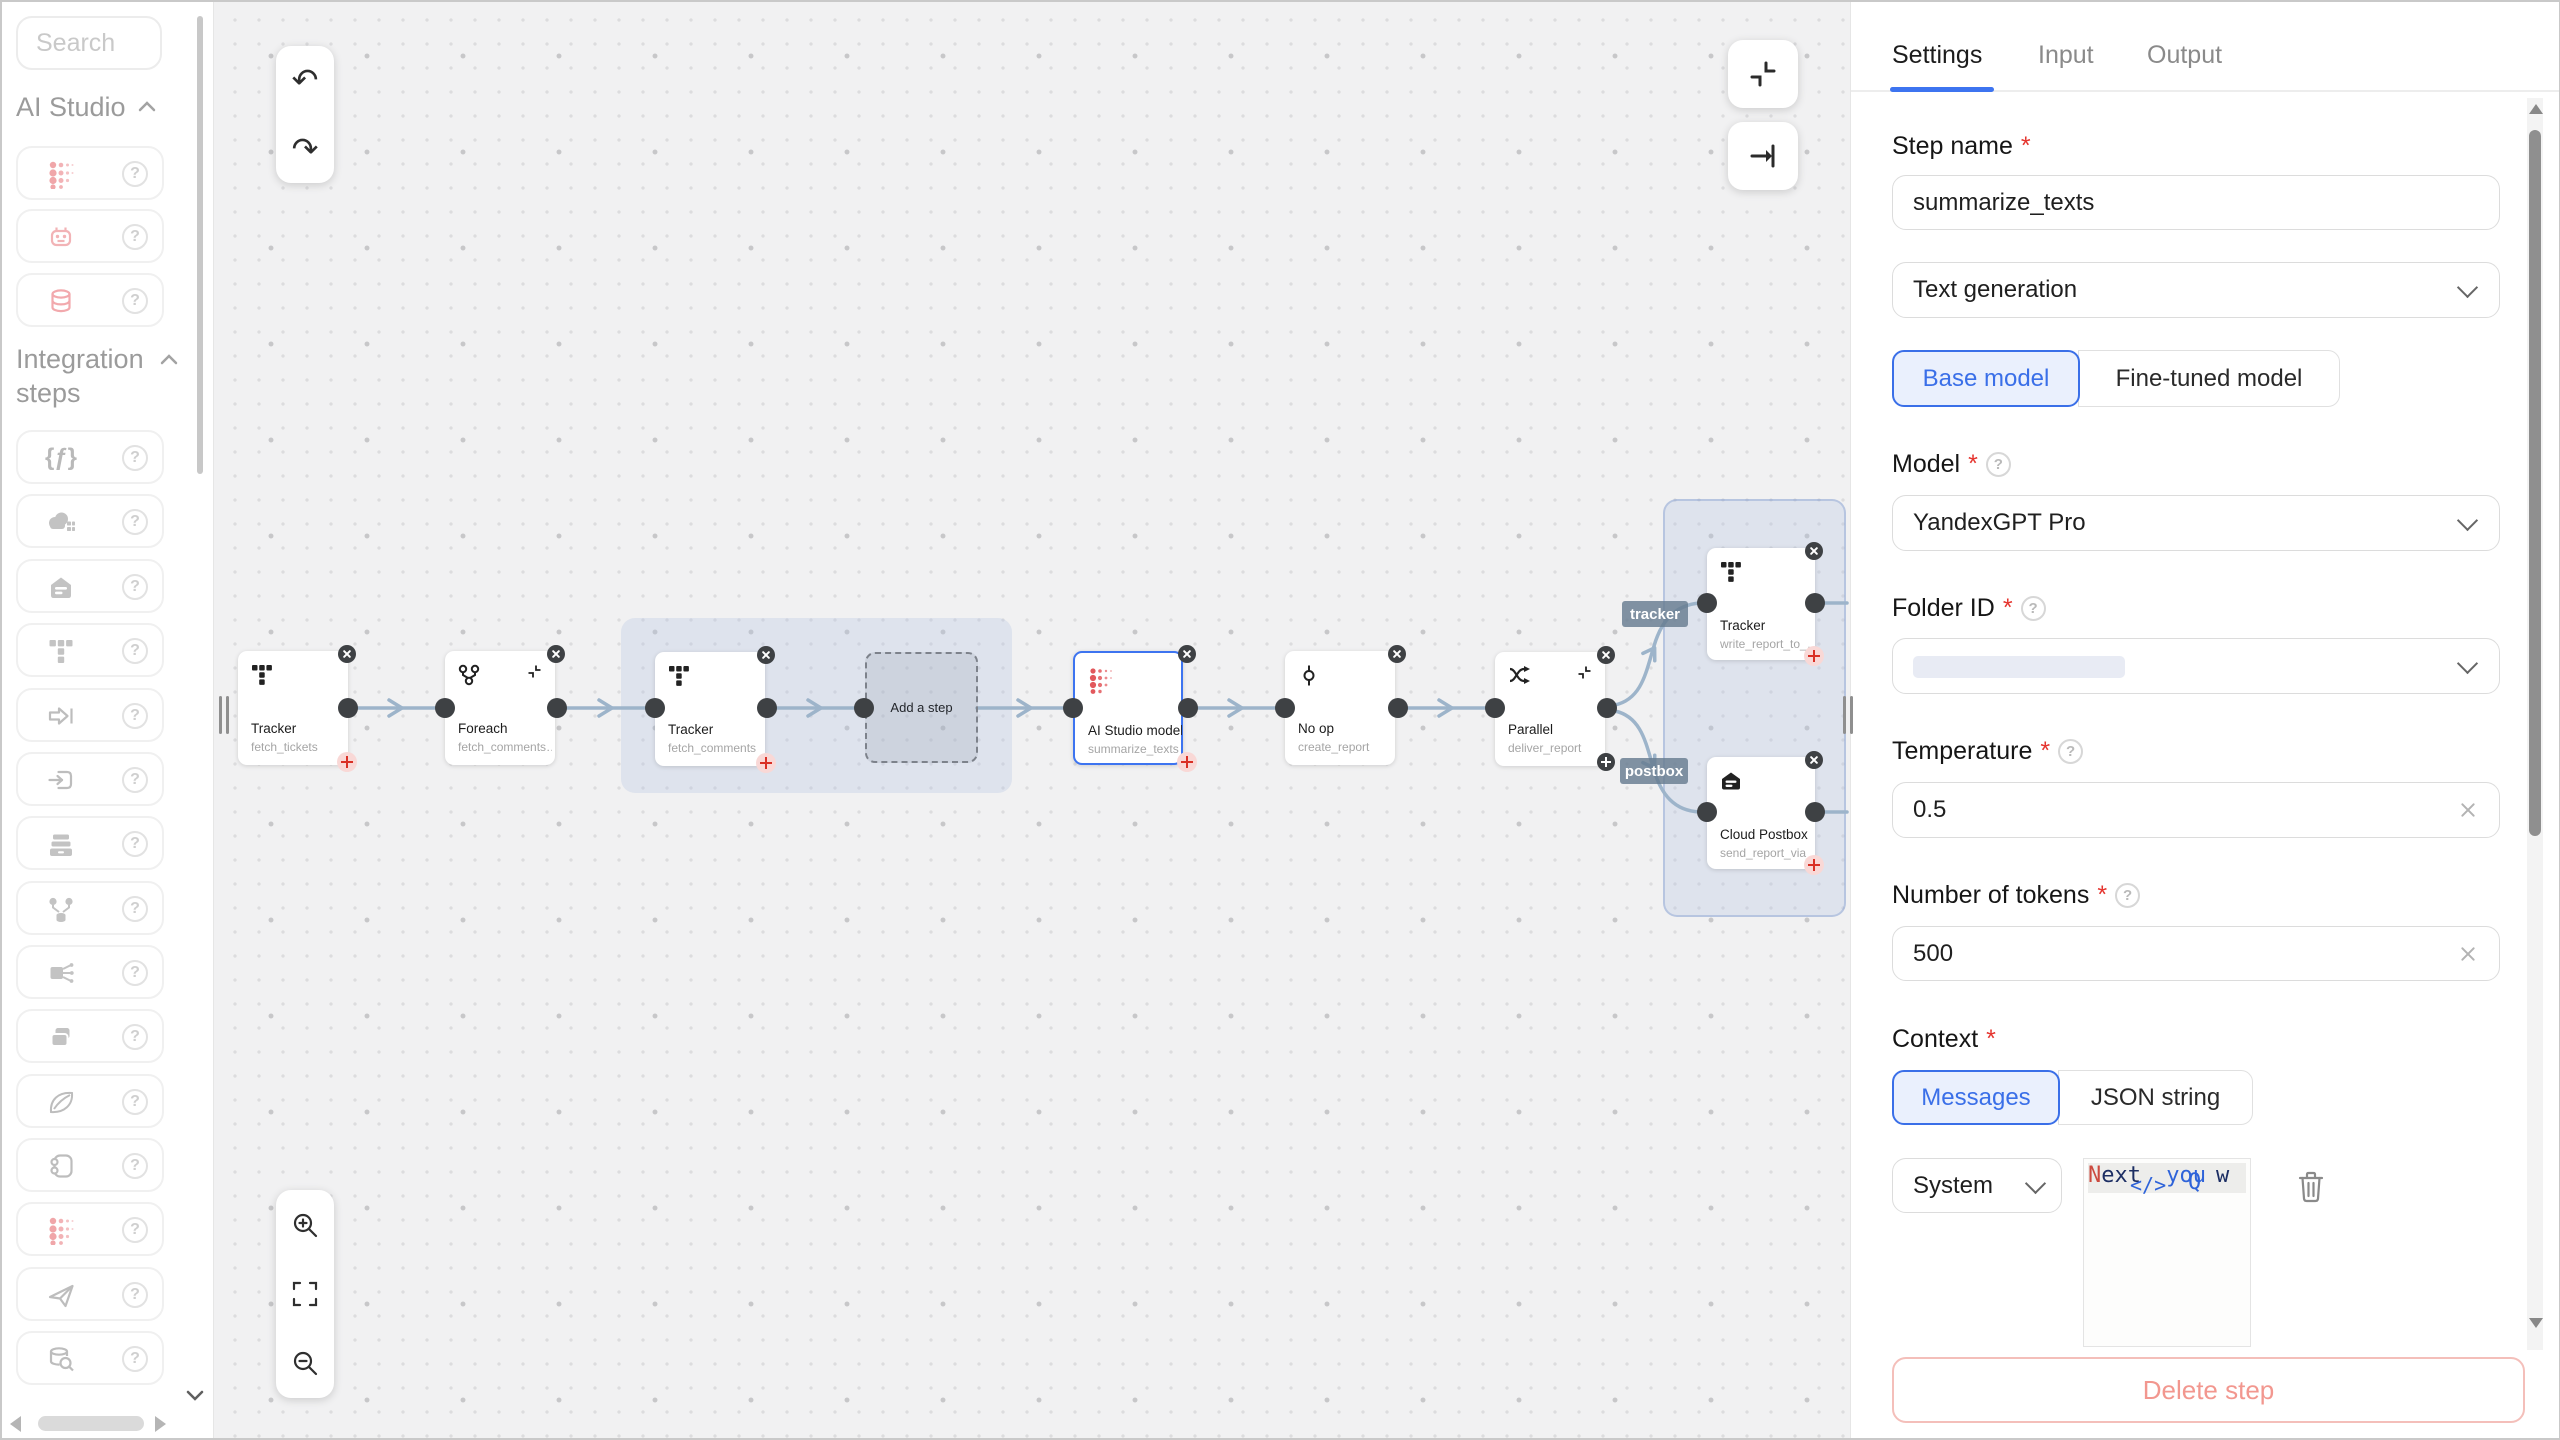  What do you see at coordinates (305, 1293) in the screenshot?
I see `fit-view-button` at bounding box center [305, 1293].